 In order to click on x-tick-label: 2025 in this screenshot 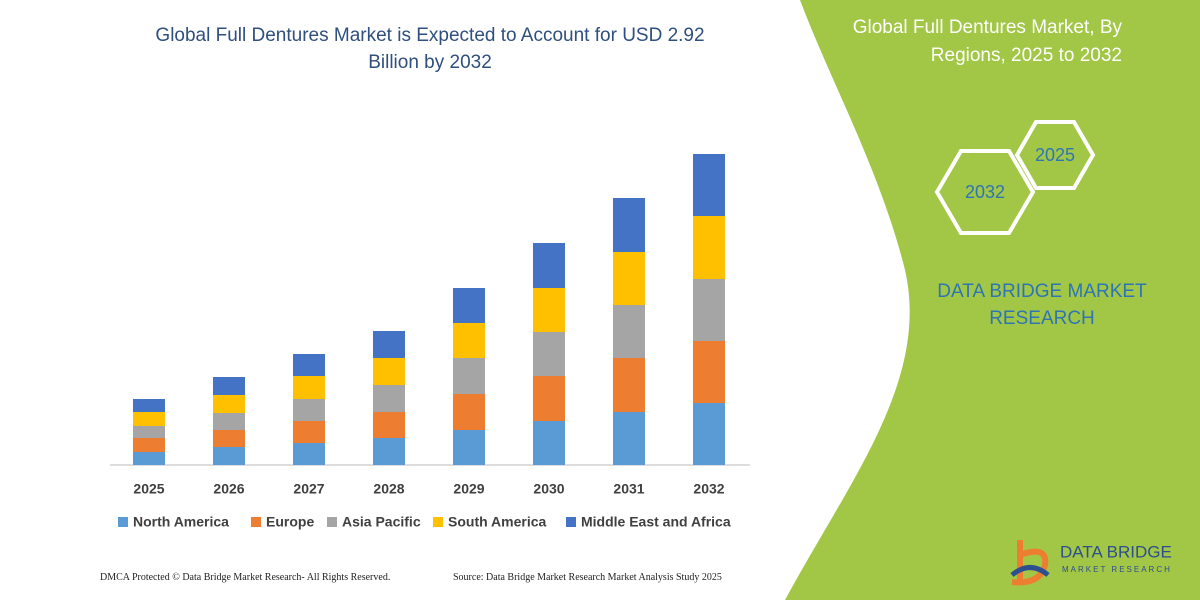, I will do `click(148, 489)`.